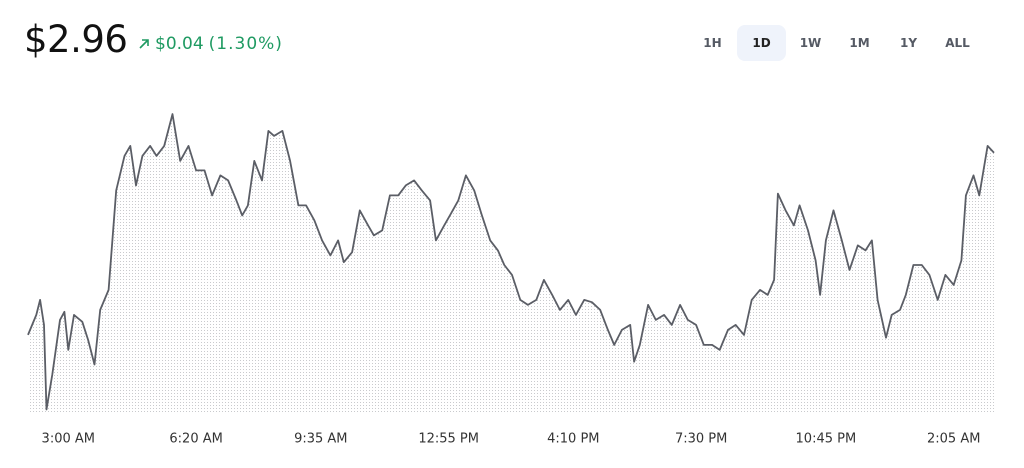 This screenshot has height=468, width=1024. I want to click on x-tick-label: 6:20 AM, so click(195, 439).